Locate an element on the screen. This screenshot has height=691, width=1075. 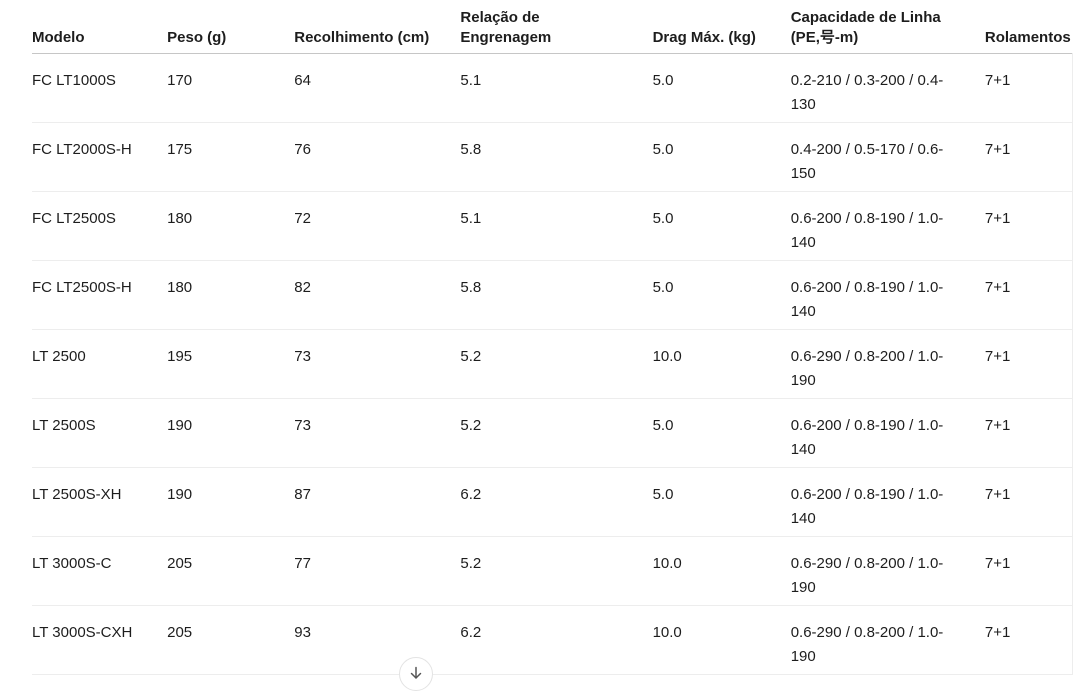
column-header-label: Capacidade de Linha is located at coordinates (865, 17).